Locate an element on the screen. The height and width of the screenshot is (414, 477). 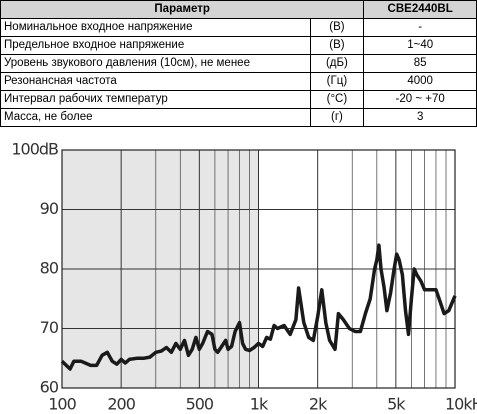
x-tick-label: 200 is located at coordinates (121, 404).